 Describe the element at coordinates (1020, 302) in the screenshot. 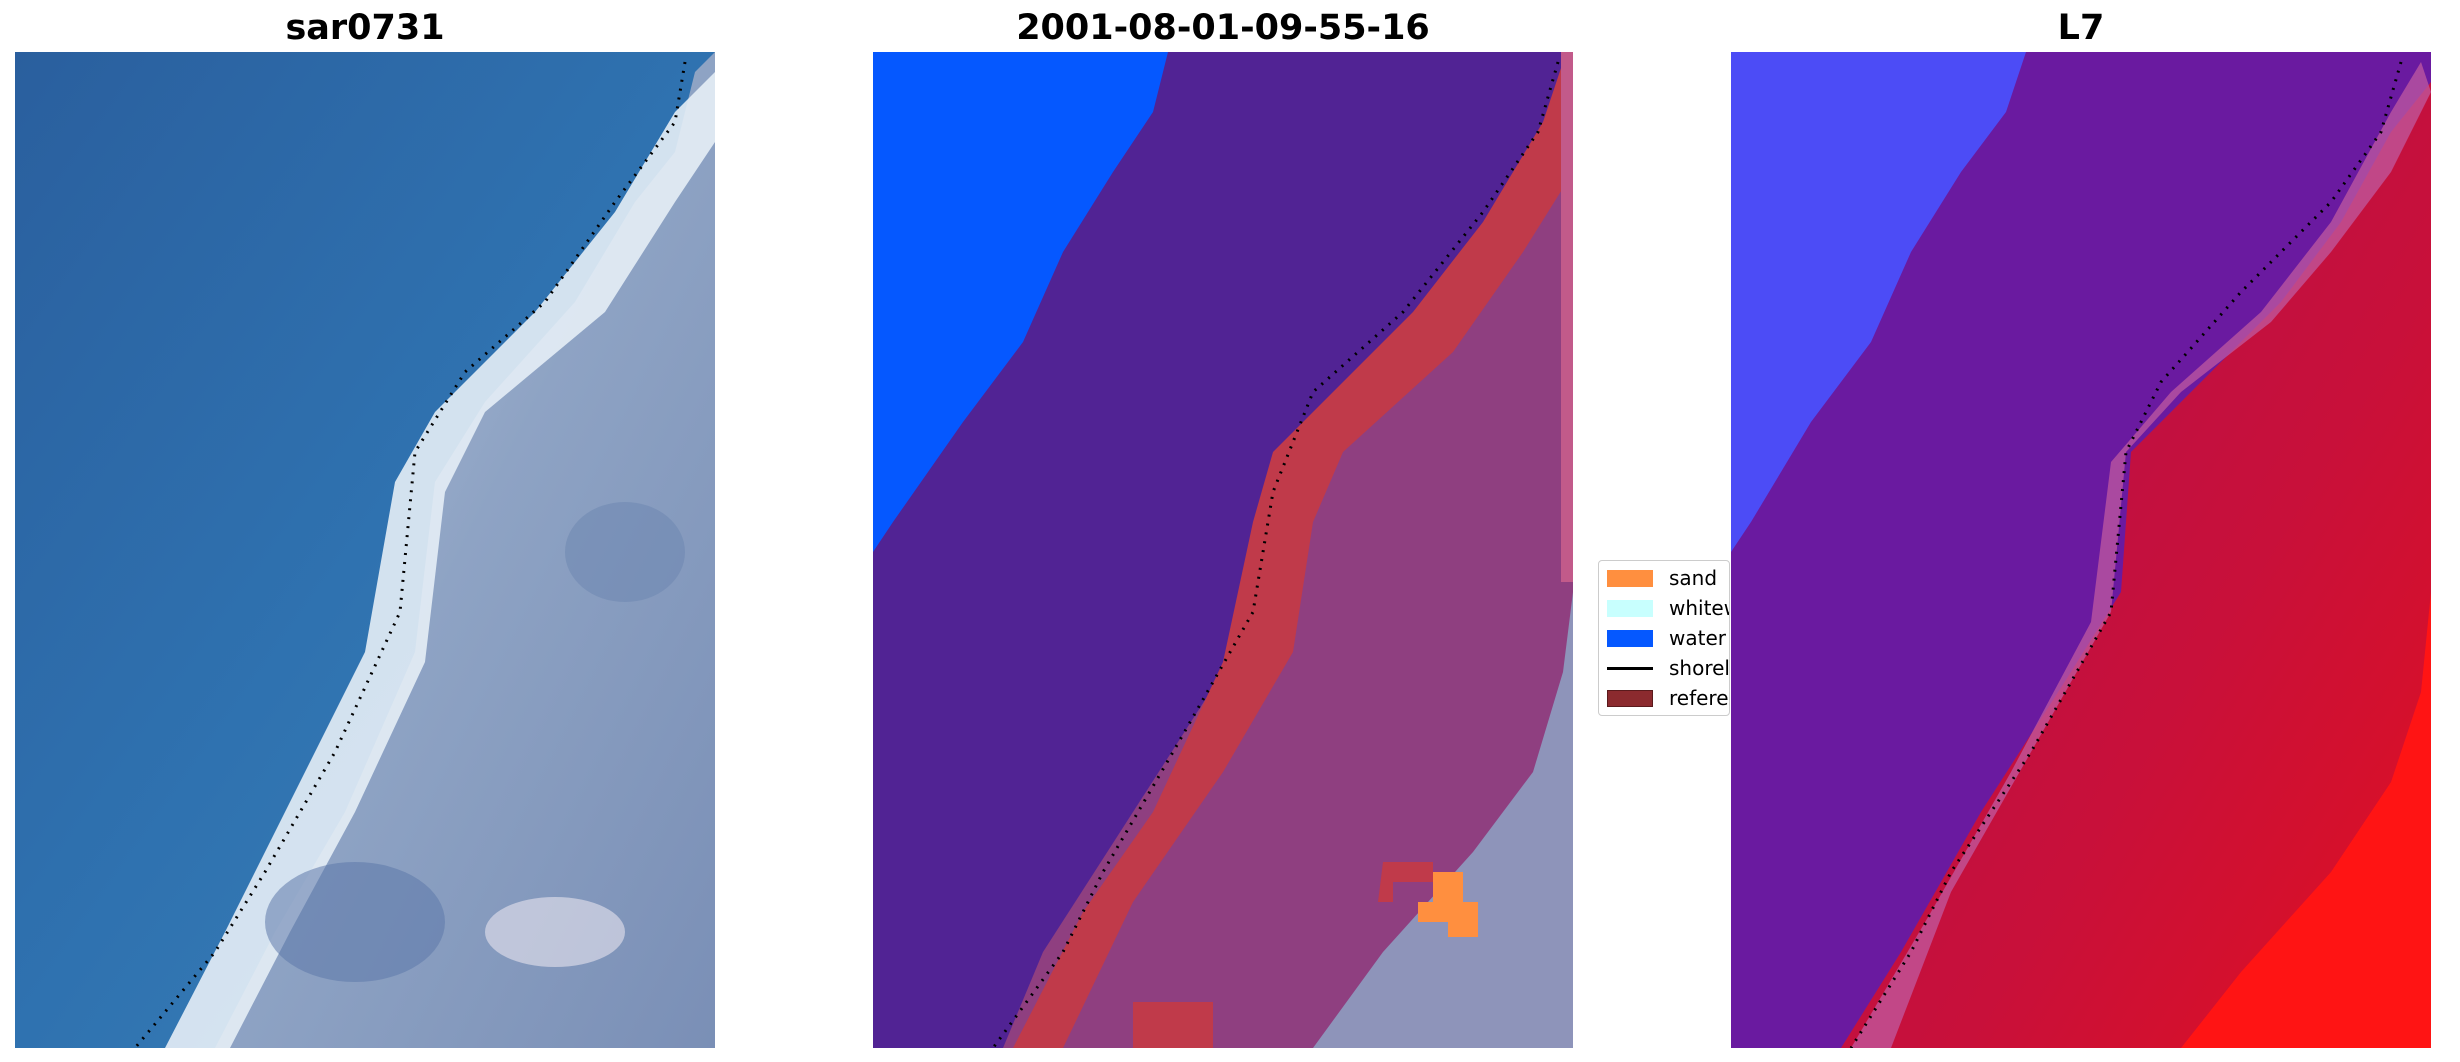

I see `class-water` at that location.